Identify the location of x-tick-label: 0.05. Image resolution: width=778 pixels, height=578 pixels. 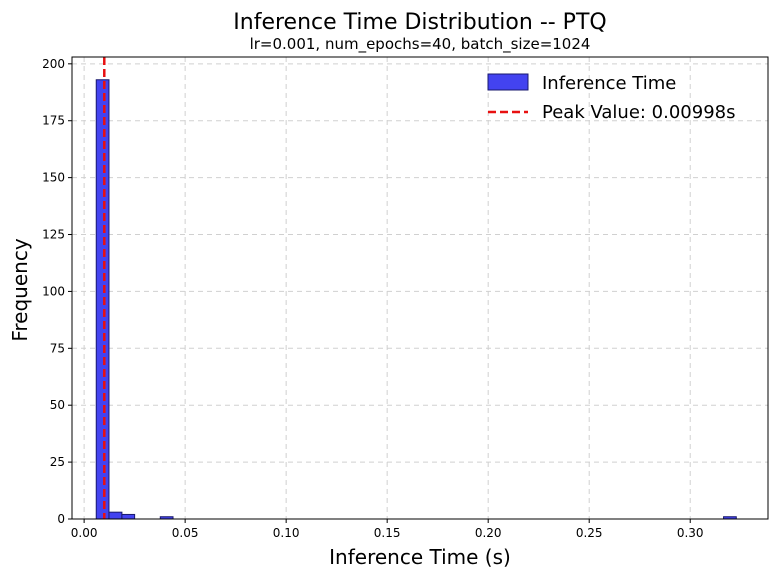
(185, 533).